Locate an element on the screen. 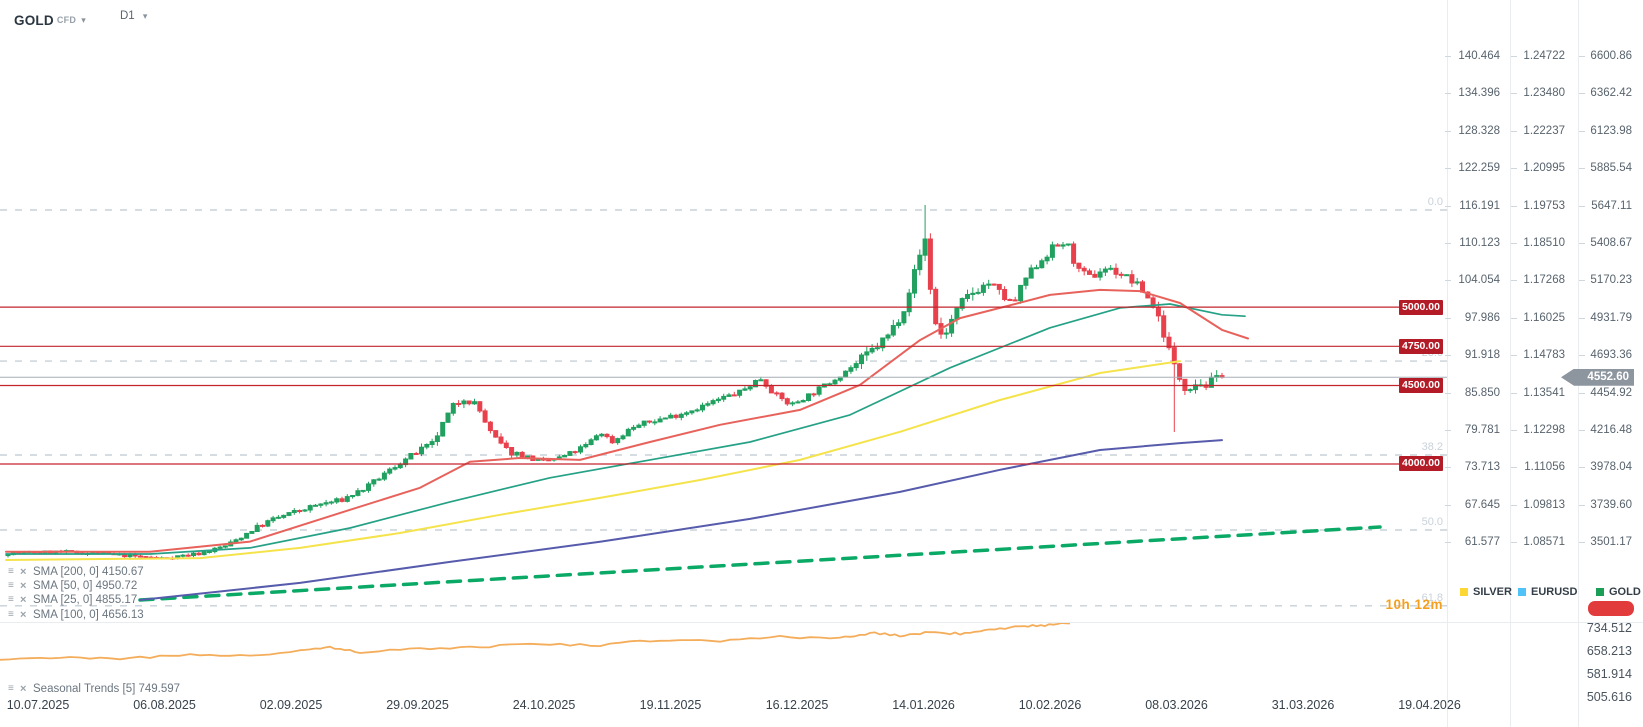  price-axis-value: 5408.67 is located at coordinates (1601, 243).